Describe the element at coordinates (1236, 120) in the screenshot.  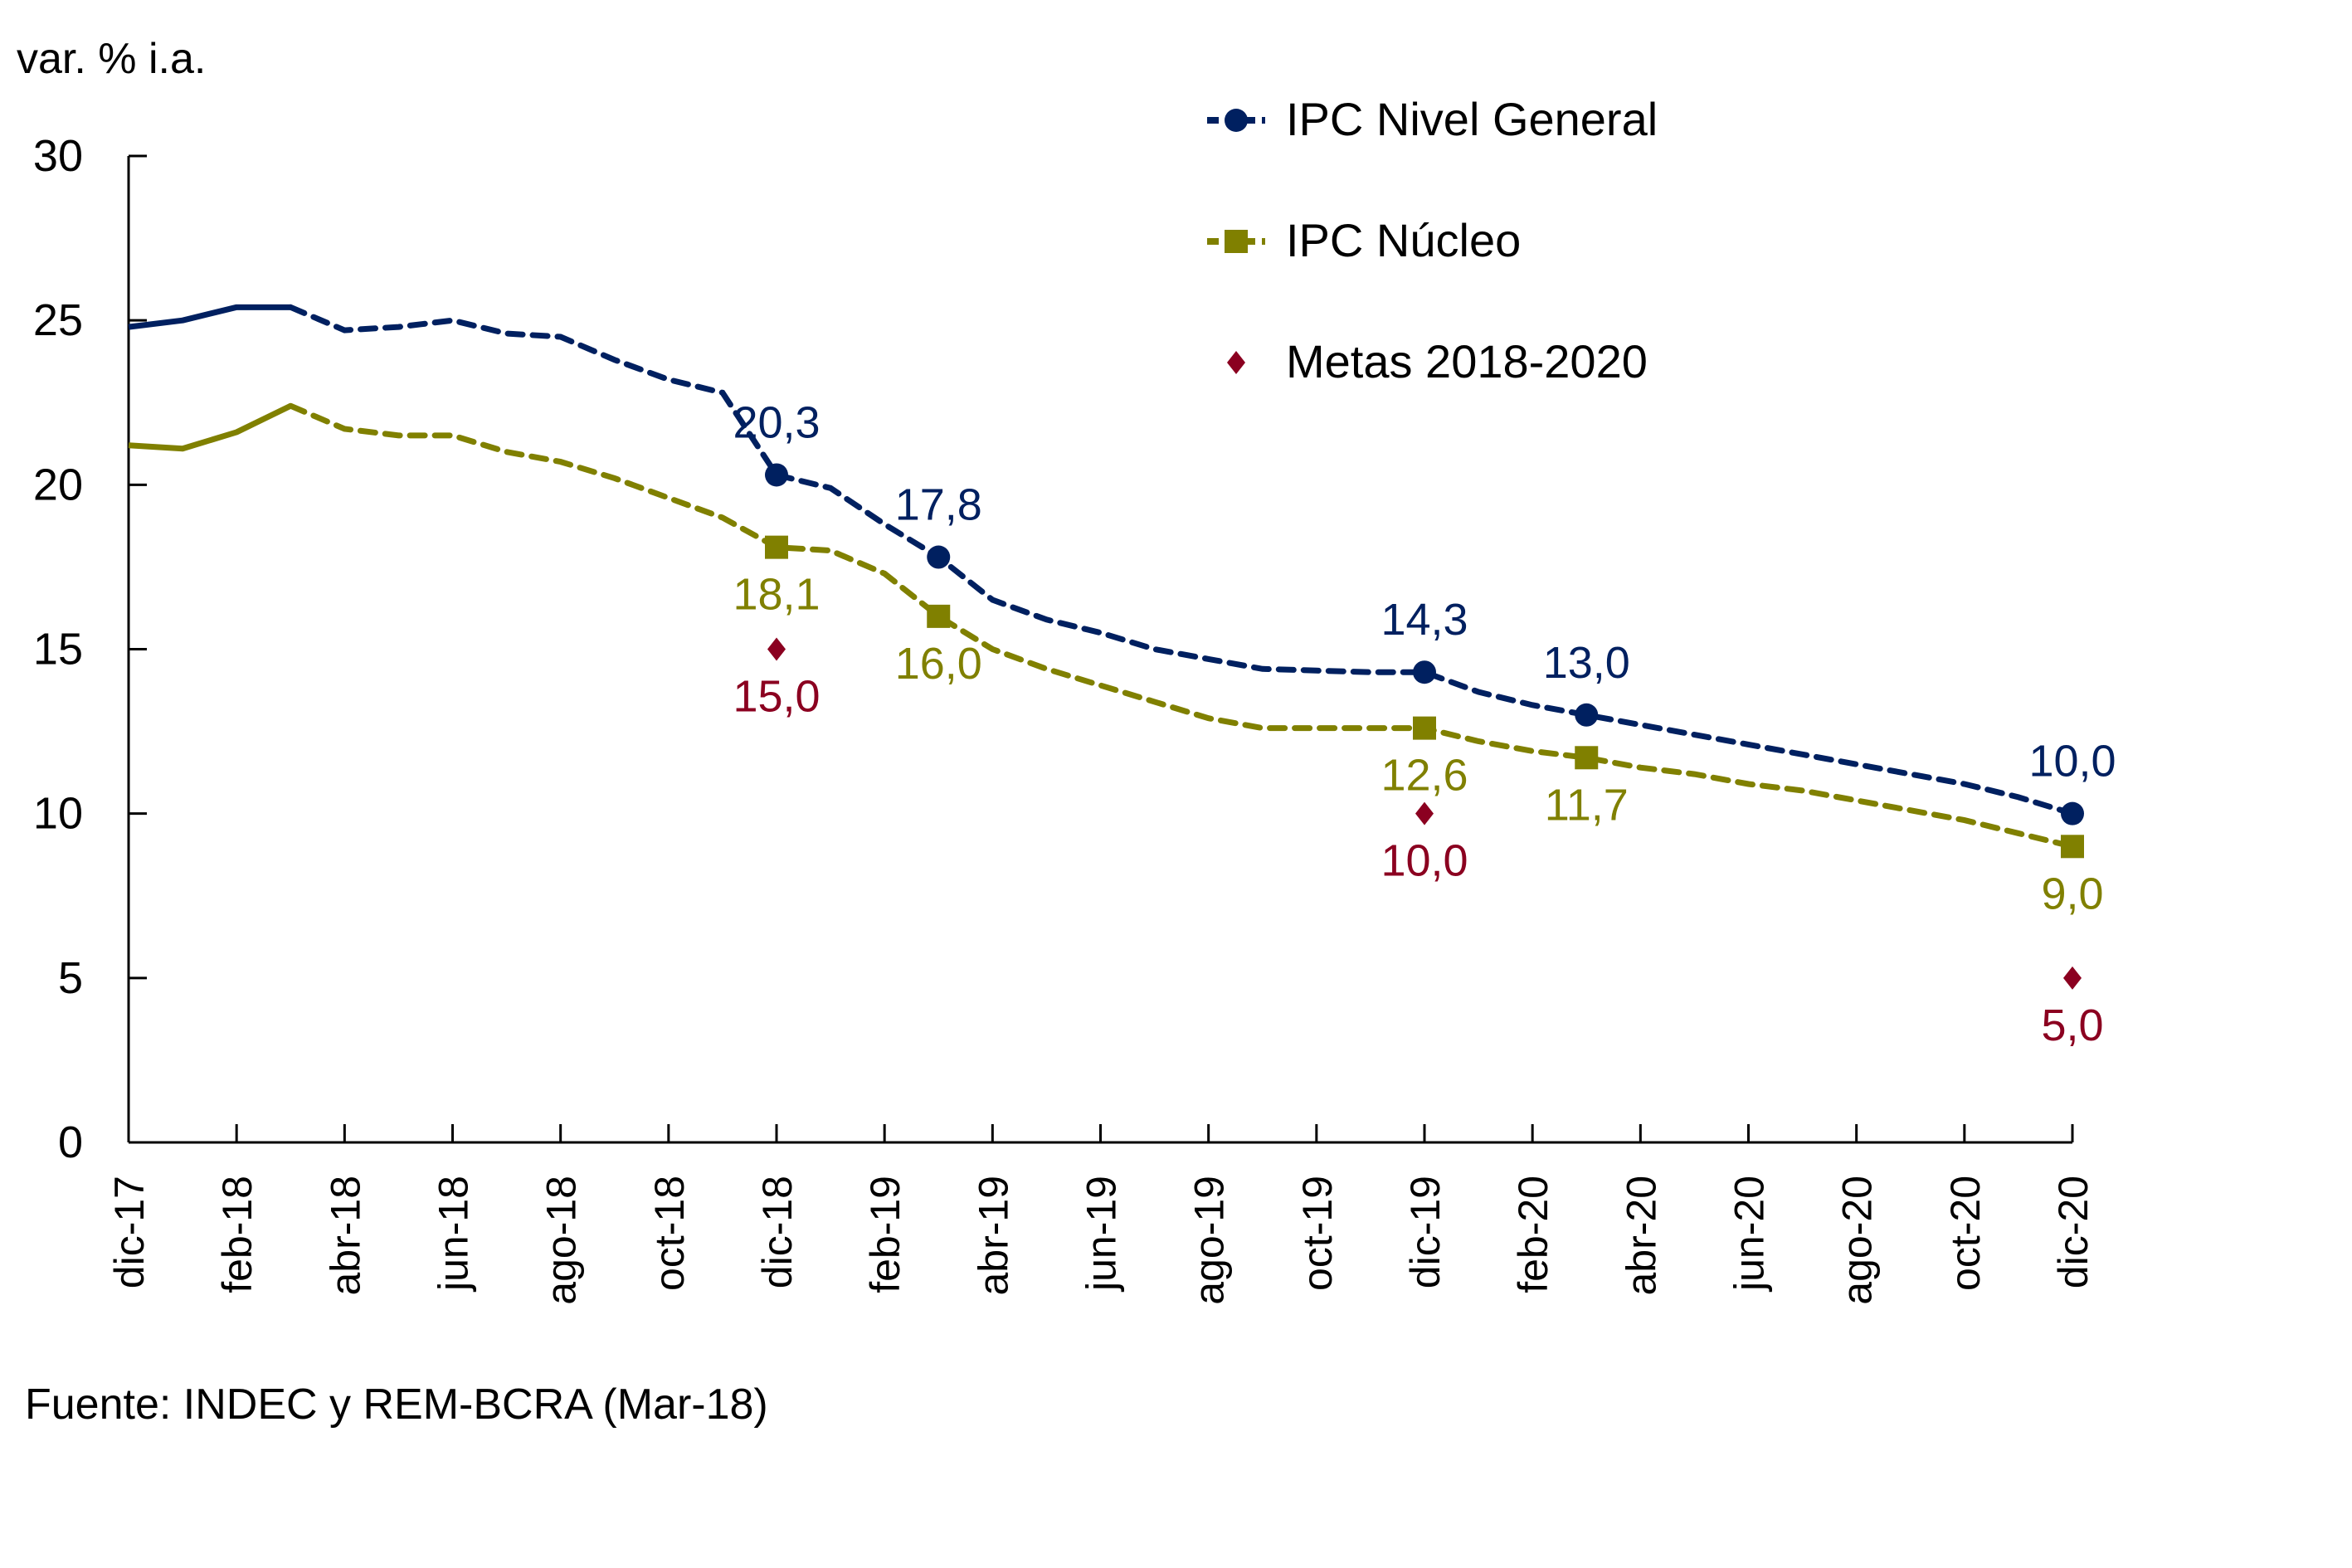
I see `legend-circle-marker` at that location.